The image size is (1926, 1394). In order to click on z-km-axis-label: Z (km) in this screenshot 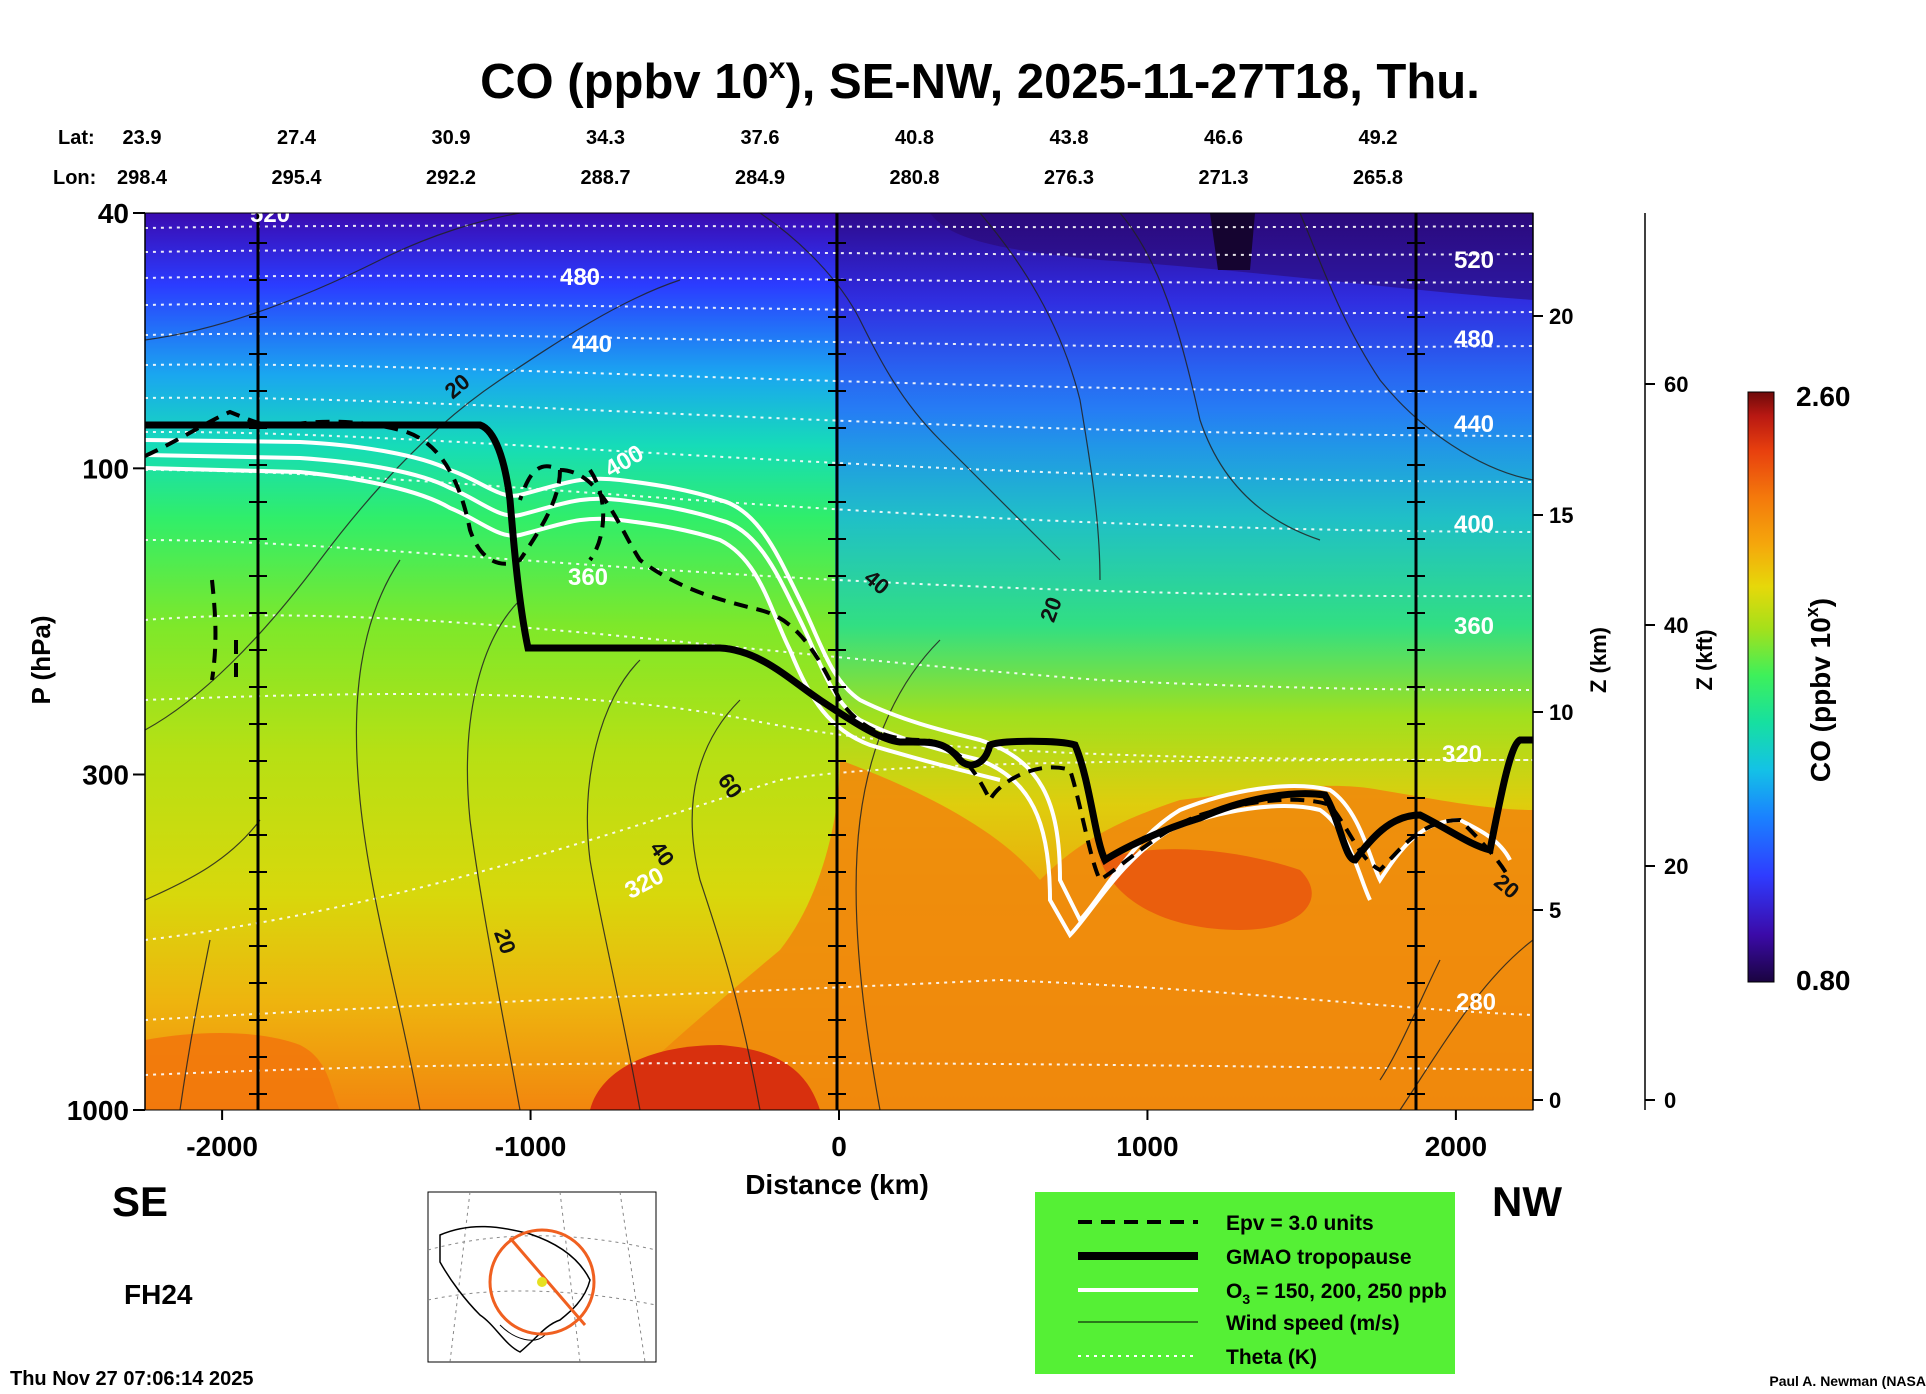, I will do `click(1598, 660)`.